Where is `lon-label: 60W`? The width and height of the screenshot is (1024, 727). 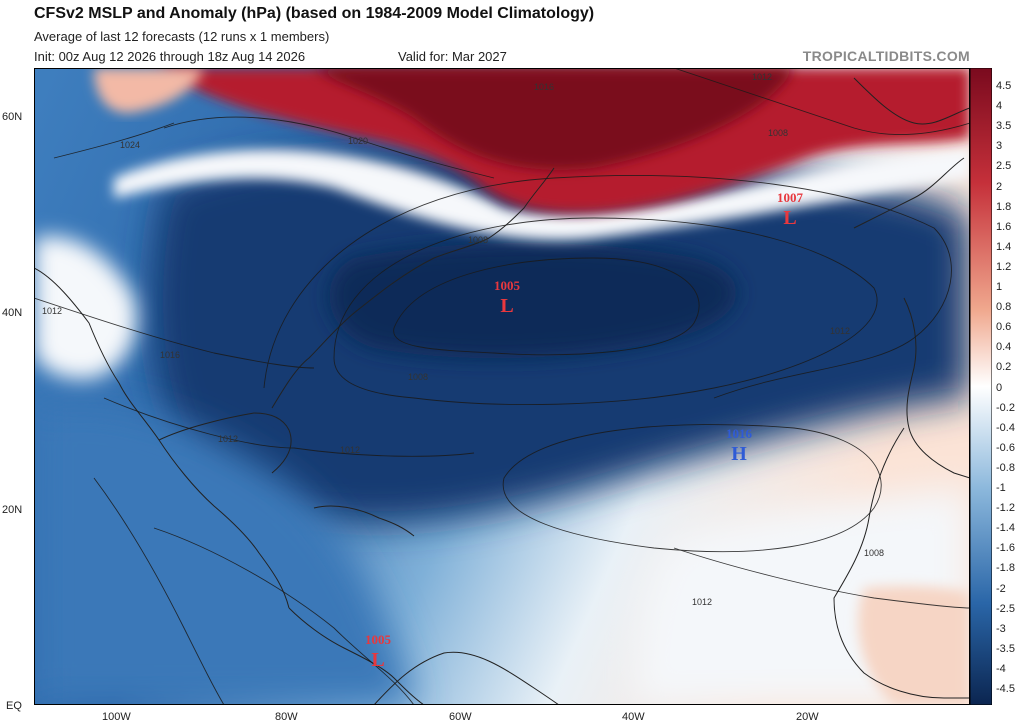 lon-label: 60W is located at coordinates (460, 717).